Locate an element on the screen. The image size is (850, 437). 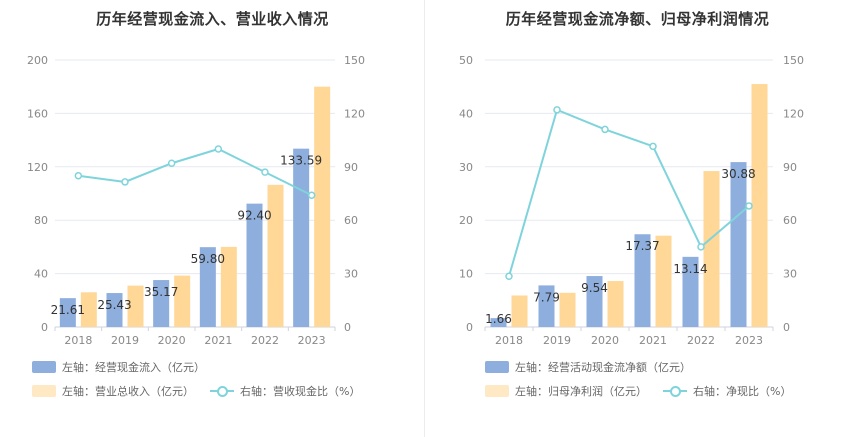
data-label: 9.54 is located at coordinates (594, 288).